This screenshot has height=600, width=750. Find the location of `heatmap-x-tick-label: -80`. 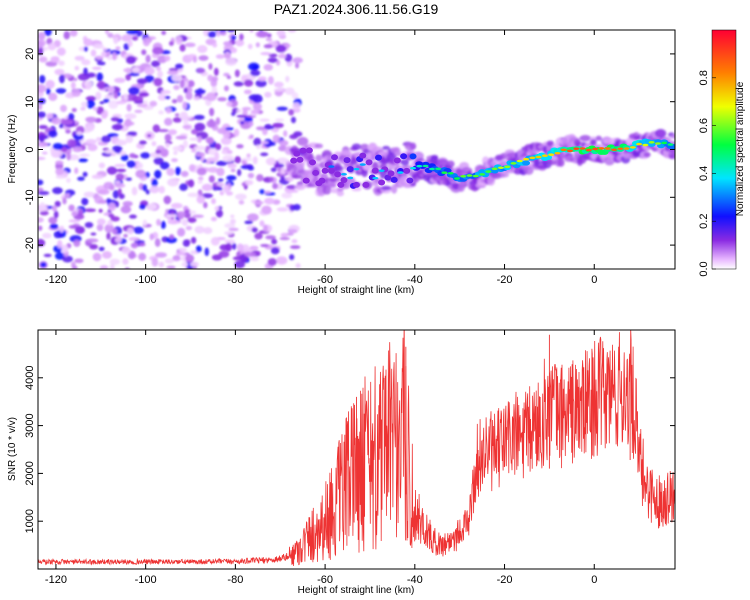

heatmap-x-tick-label: -80 is located at coordinates (235, 280).